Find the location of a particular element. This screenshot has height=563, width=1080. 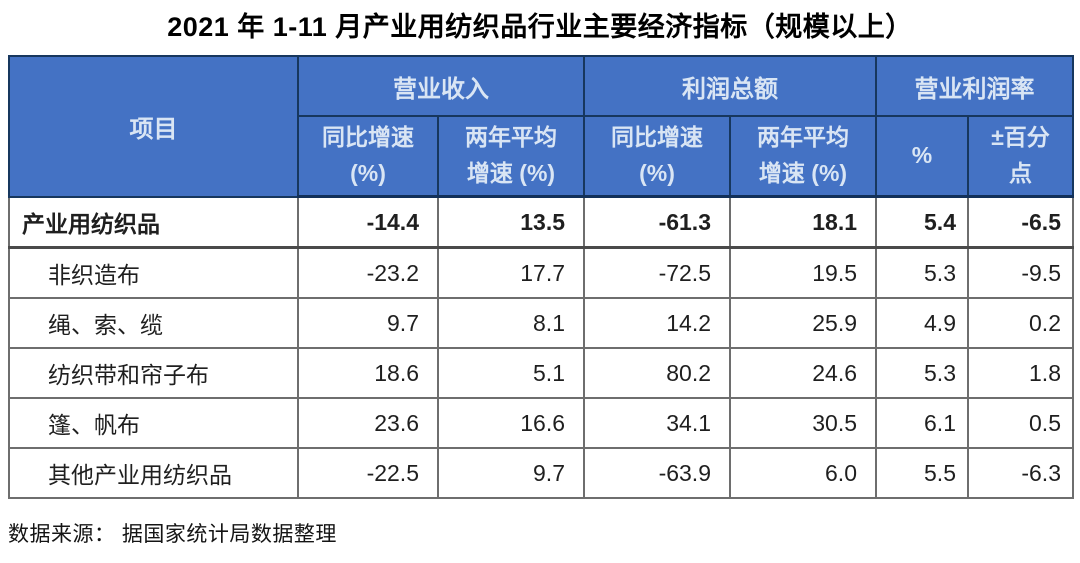

value-cell: 16.6 is located at coordinates (511, 423).